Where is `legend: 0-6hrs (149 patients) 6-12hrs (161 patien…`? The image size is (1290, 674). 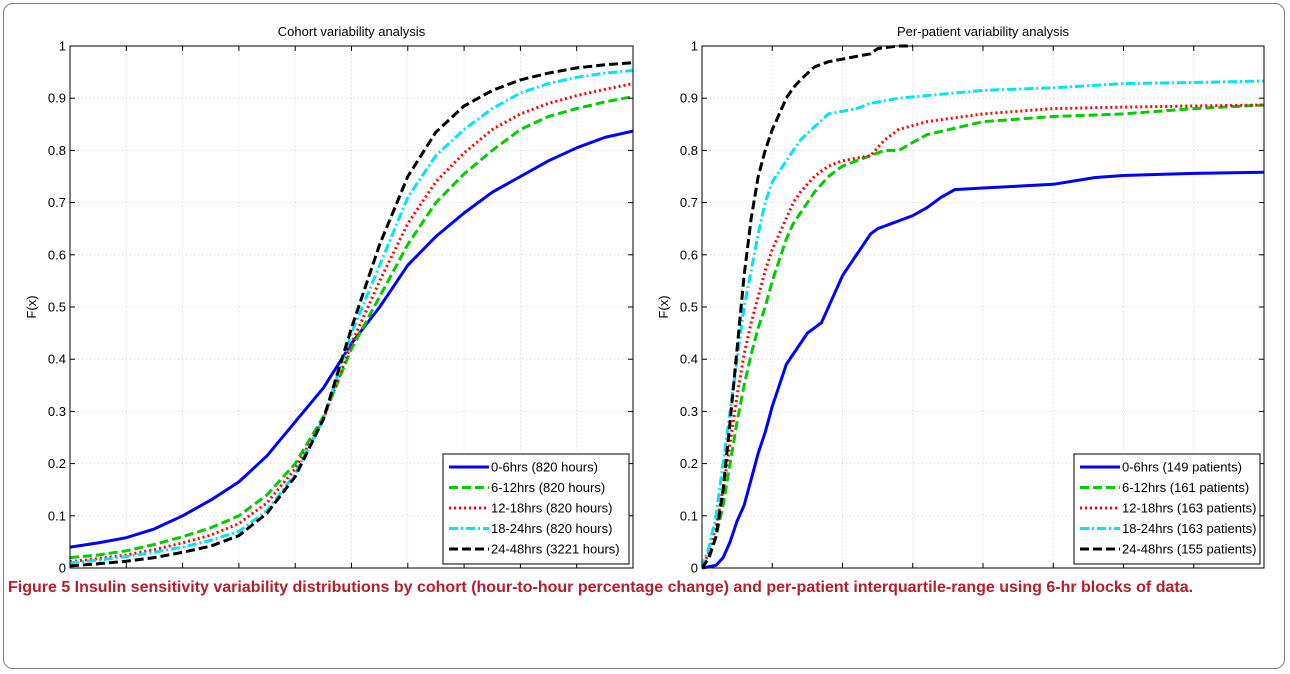
legend: 0-6hrs (149 patients) 6-12hrs (161 patien… is located at coordinates (1167, 509).